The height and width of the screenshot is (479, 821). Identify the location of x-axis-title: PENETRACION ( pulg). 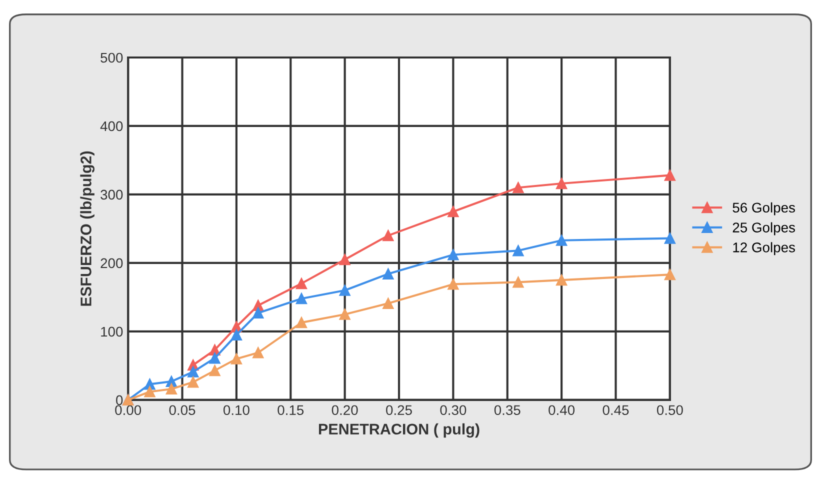
(399, 430).